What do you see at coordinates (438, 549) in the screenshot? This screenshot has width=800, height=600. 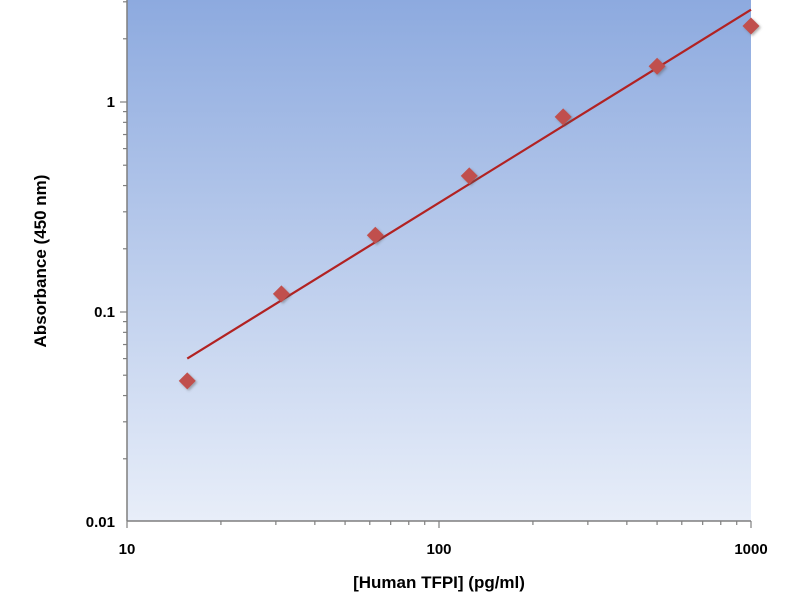 I see `x-tick-label: 100` at bounding box center [438, 549].